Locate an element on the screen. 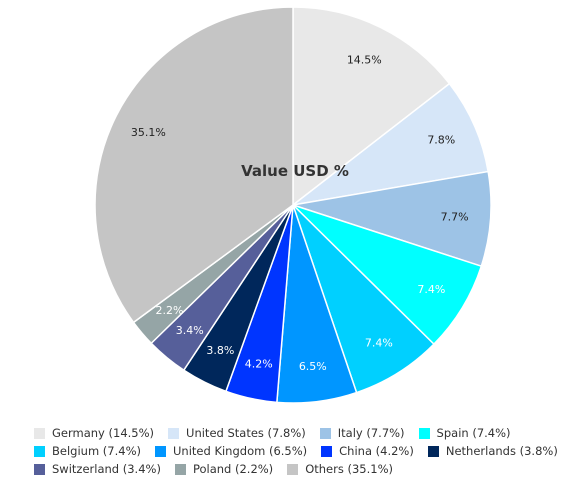 The width and height of the screenshot is (585, 480). slice-label-others: 35.1% is located at coordinates (148, 132).